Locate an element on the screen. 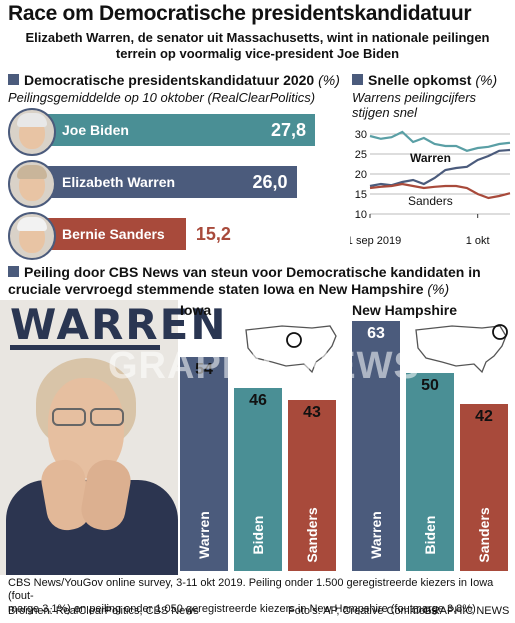  us-map-new-hampshire-icon is located at coordinates (461, 349).